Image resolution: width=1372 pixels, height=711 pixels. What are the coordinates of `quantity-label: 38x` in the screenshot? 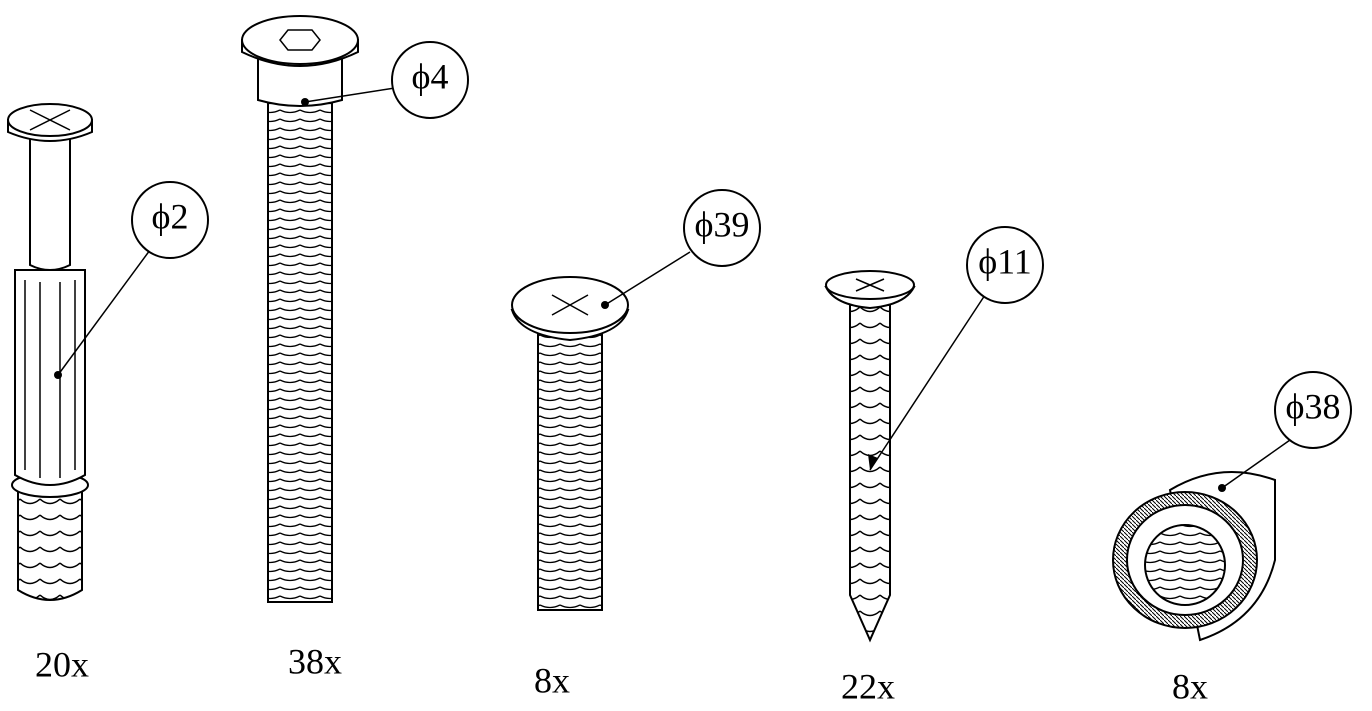 It's located at (315, 661).